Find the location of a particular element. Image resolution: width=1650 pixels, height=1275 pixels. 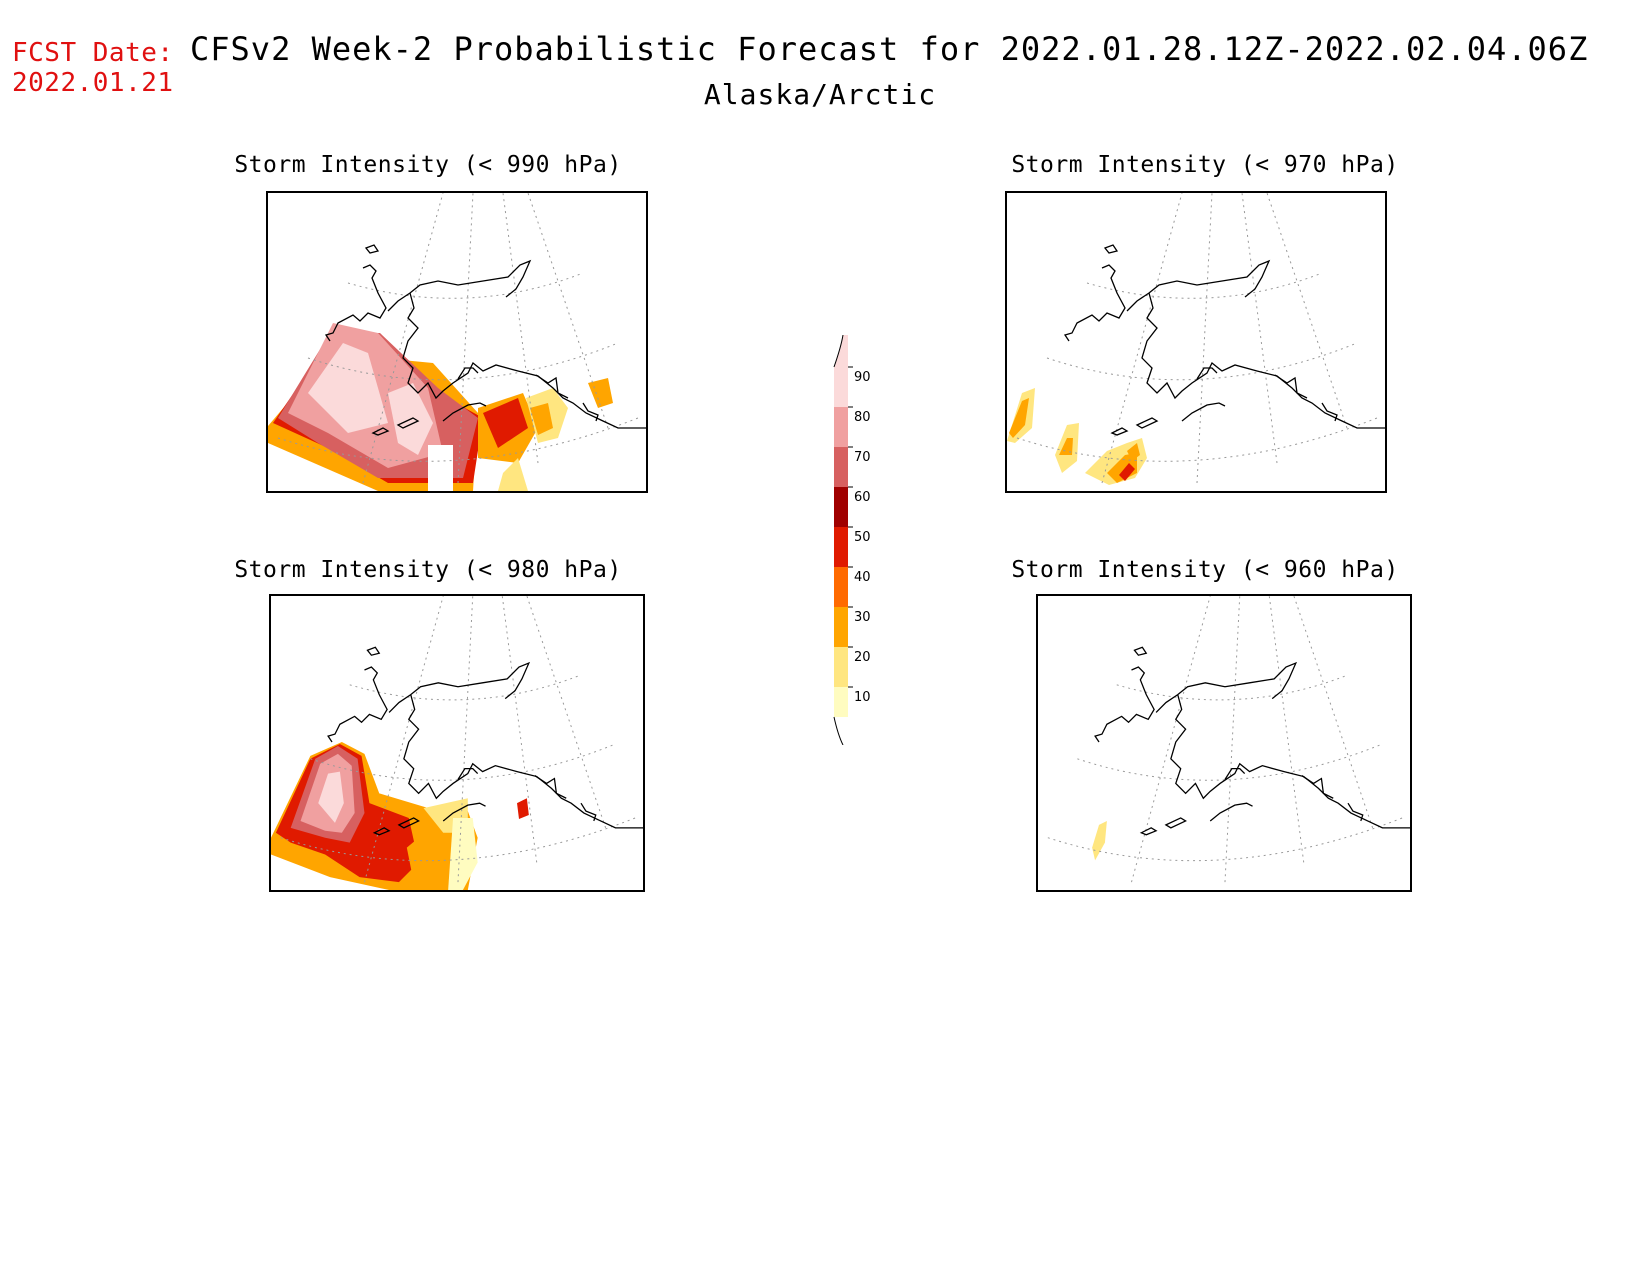

legend-tick-70: 70 is located at coordinates (862, 457).